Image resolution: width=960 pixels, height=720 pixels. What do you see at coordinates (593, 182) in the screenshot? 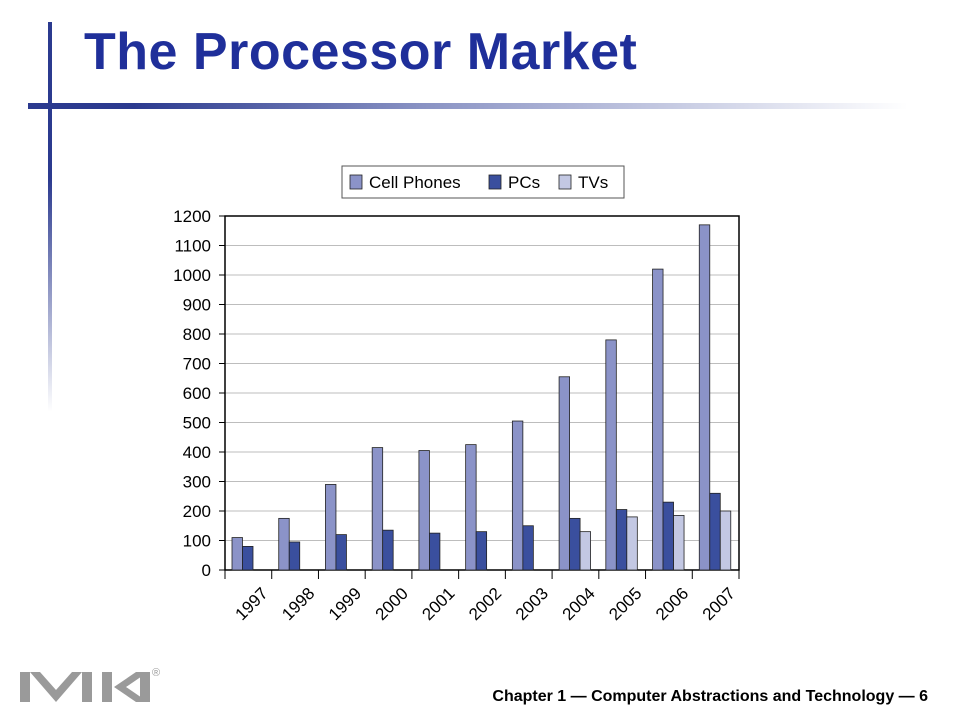
I see `legend-label: TVs` at bounding box center [593, 182].